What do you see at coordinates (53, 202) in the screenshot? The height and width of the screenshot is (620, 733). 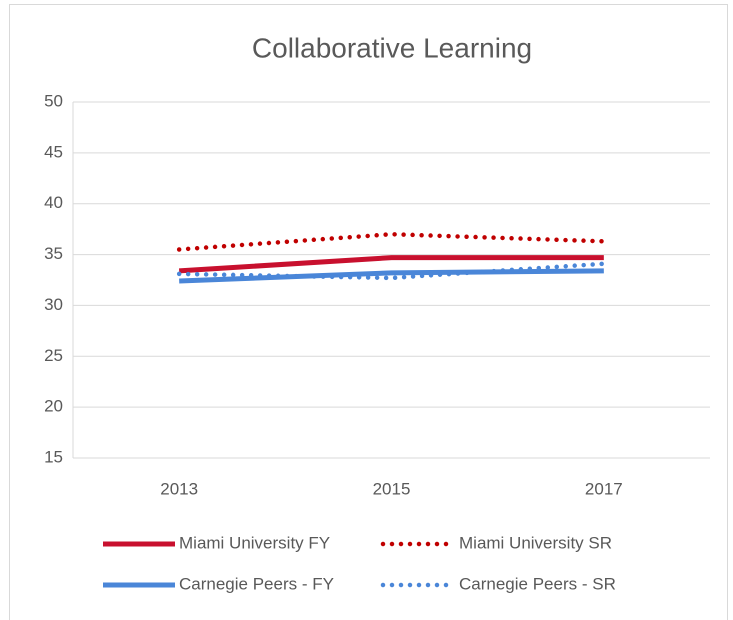 I see `y-tick-label: 40` at bounding box center [53, 202].